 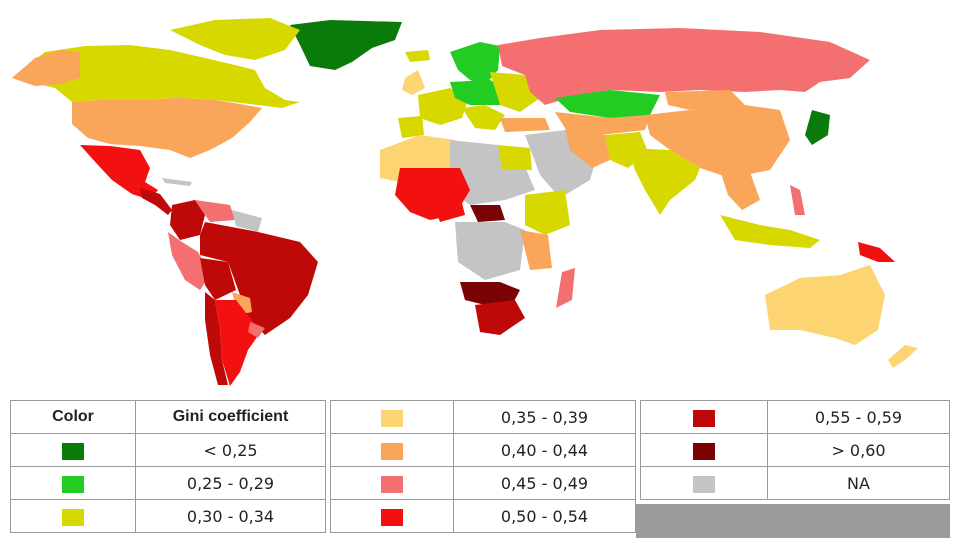 I want to click on legend-row: < 0,25, so click(x=168, y=450).